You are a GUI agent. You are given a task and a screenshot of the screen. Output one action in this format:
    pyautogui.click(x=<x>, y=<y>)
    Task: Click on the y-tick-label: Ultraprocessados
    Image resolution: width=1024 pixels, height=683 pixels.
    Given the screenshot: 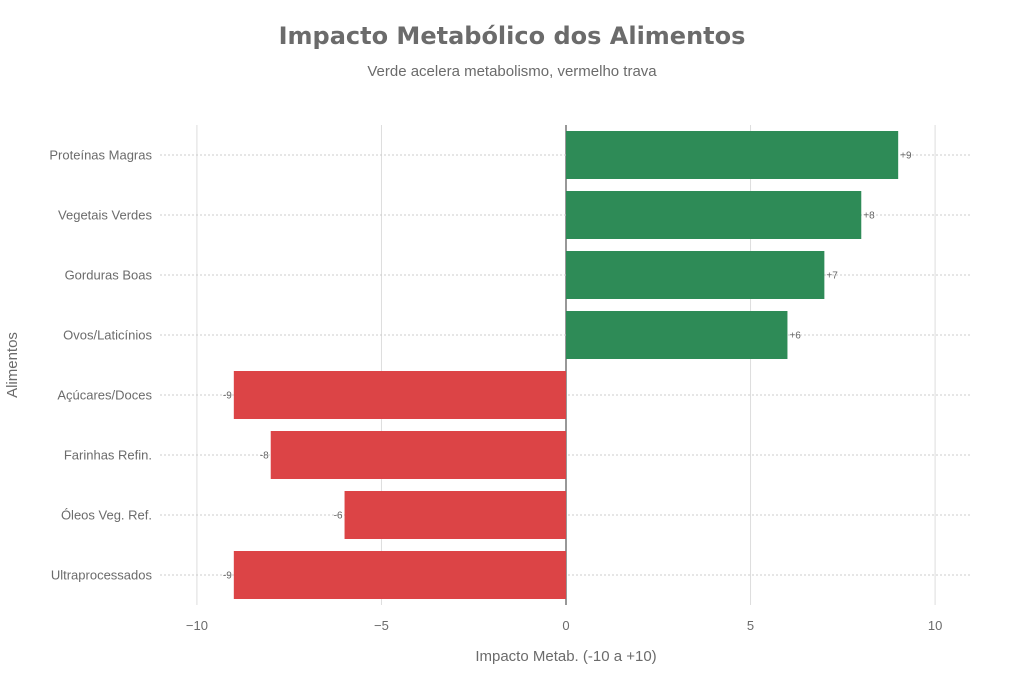 What is the action you would take?
    pyautogui.click(x=102, y=575)
    